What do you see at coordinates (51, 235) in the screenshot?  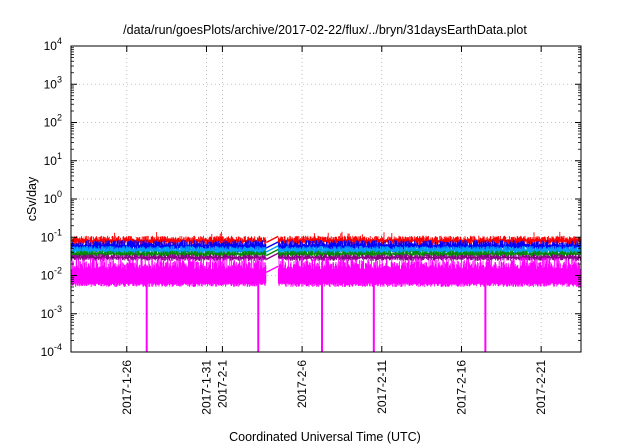 I see `y-tick-label: 10⁻¹` at bounding box center [51, 235].